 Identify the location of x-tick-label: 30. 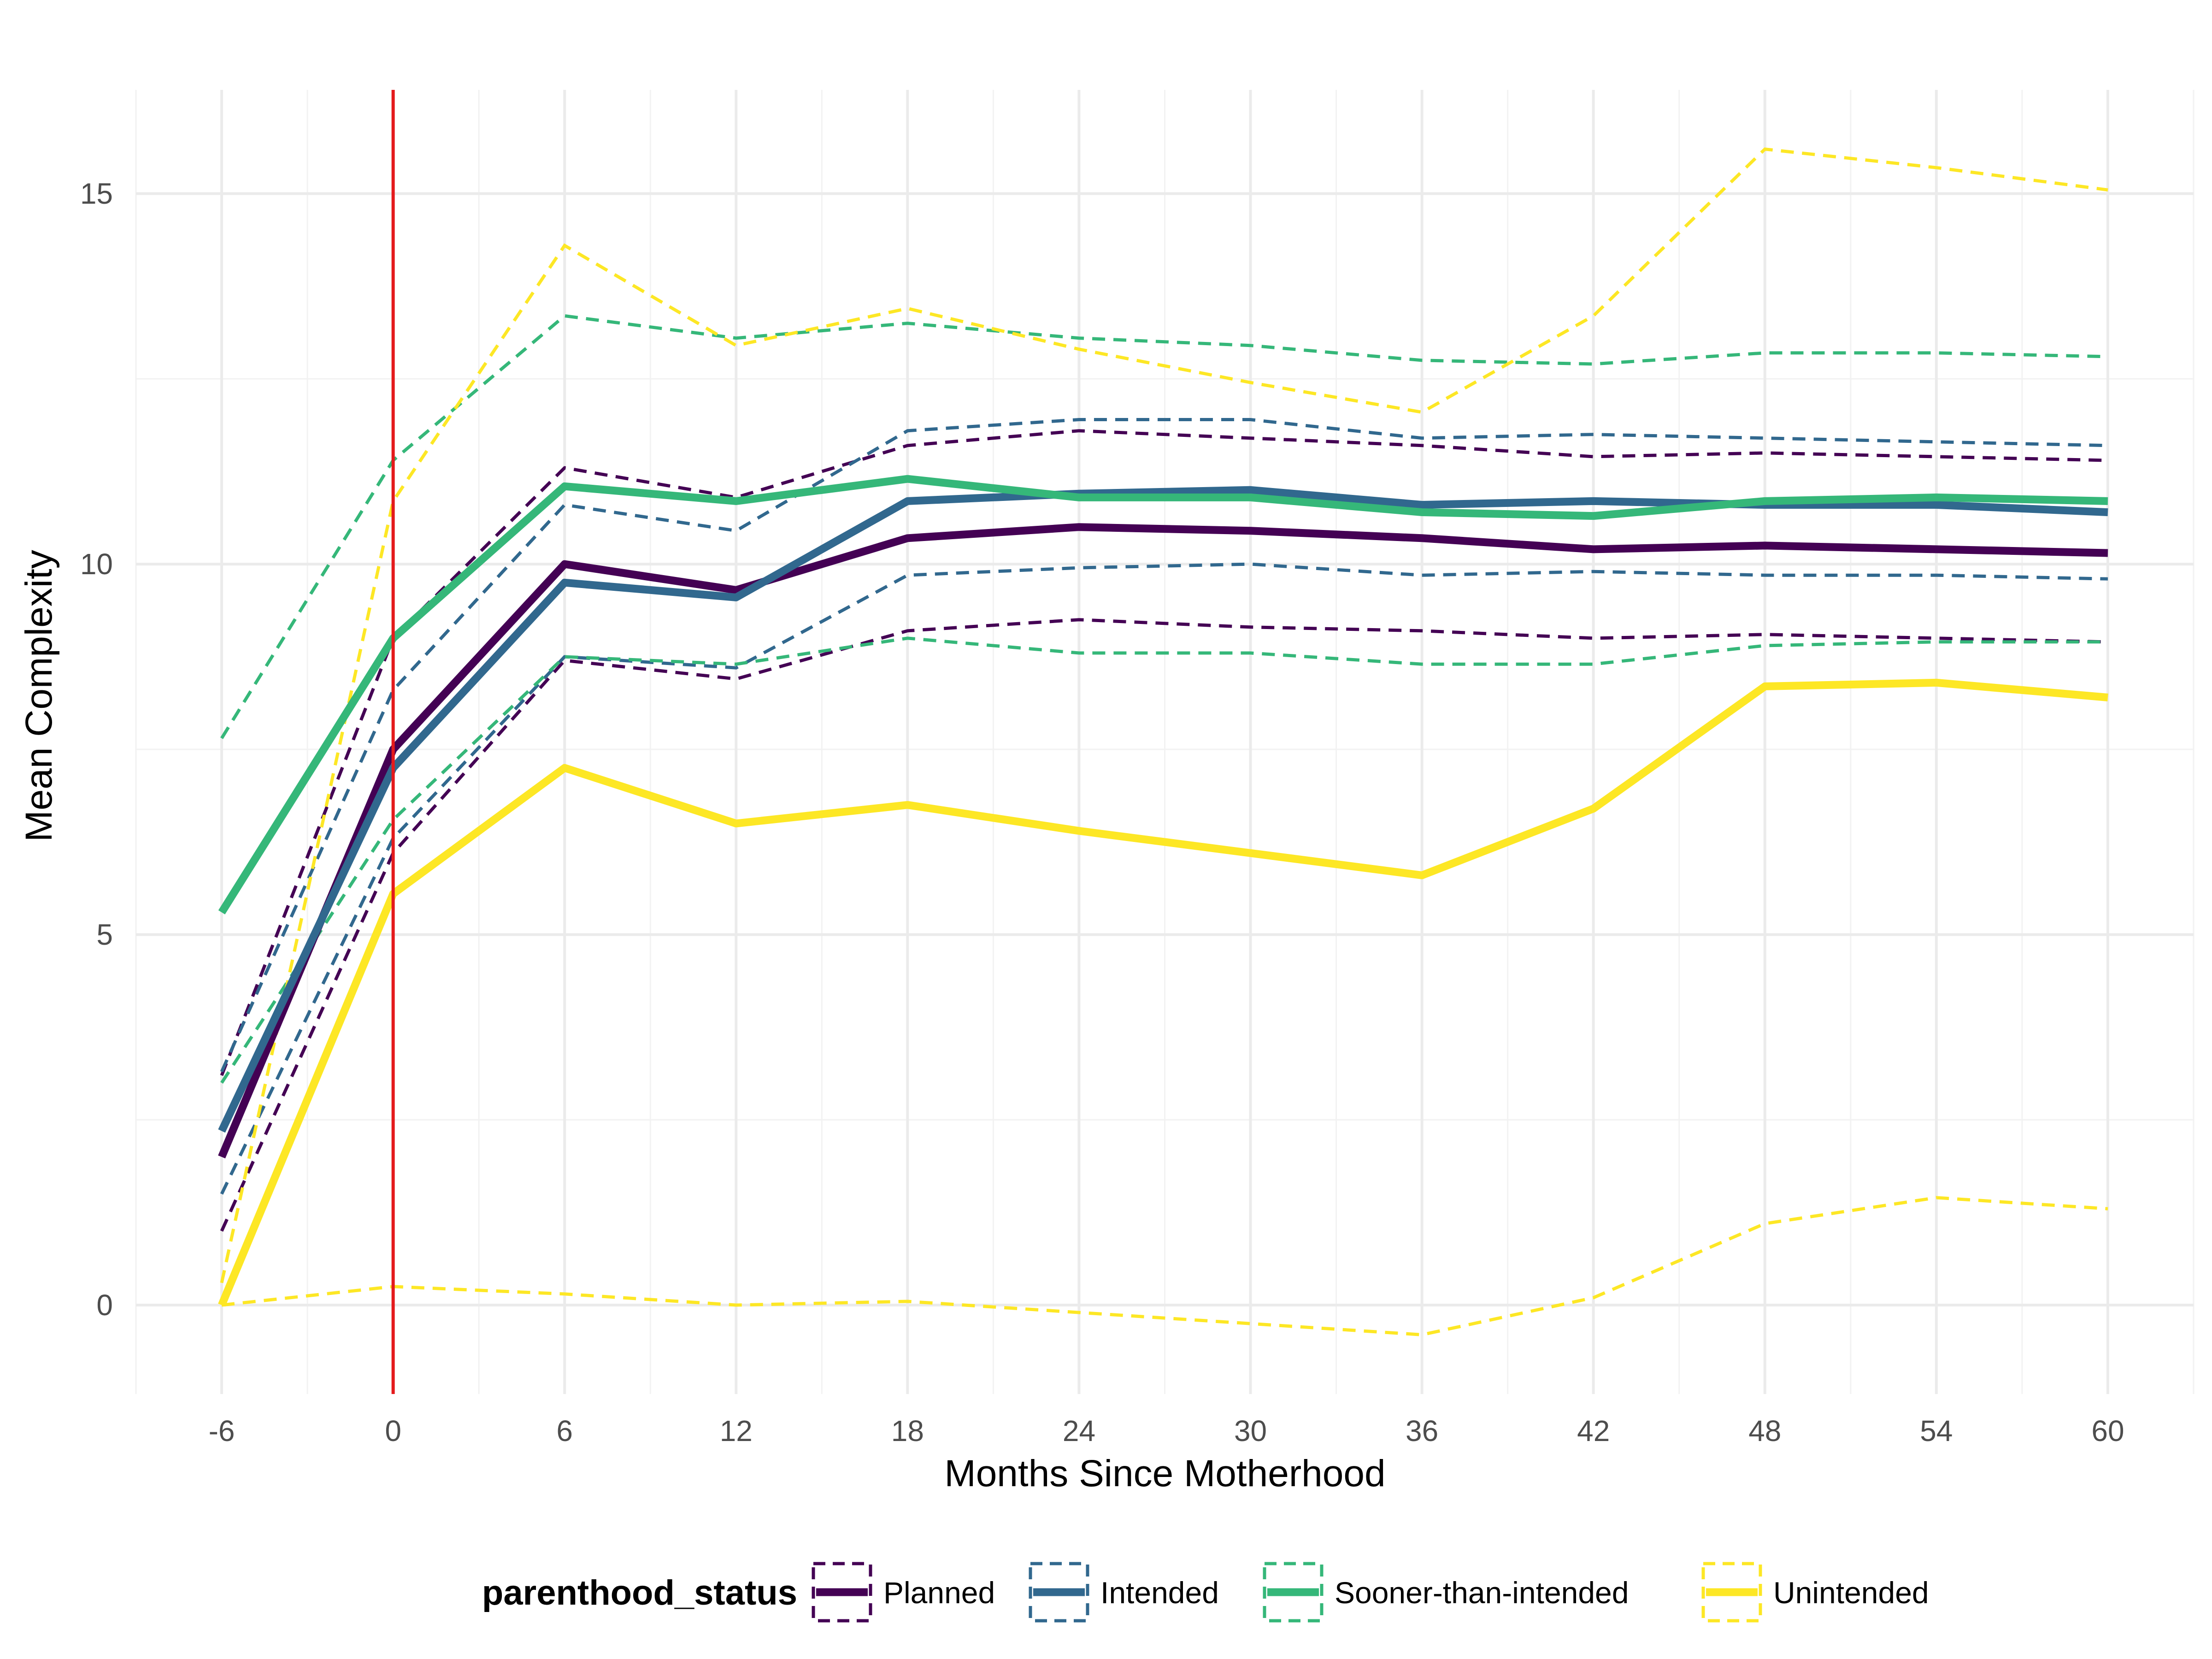
(1250, 1430).